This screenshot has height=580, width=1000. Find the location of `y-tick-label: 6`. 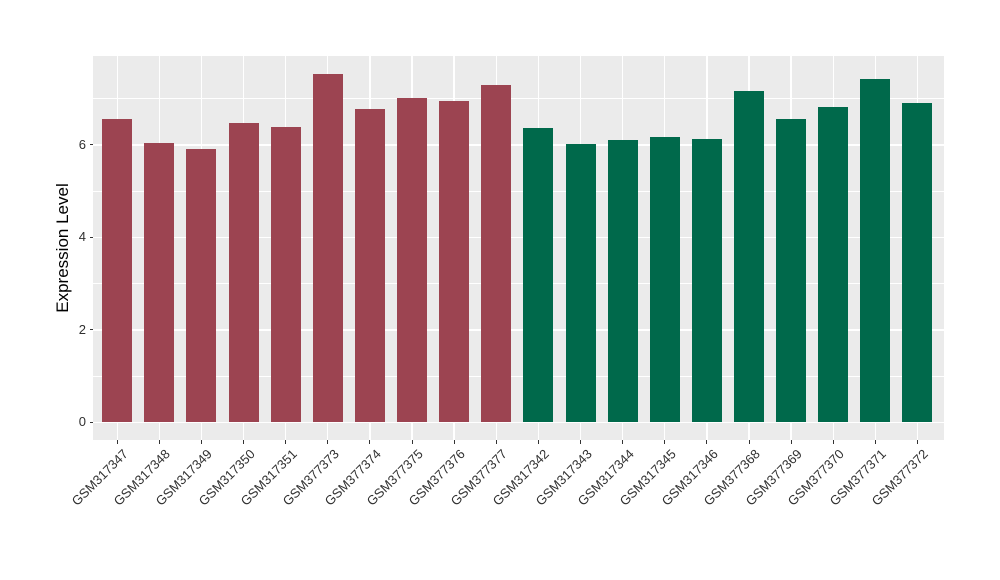

y-tick-label: 6 is located at coordinates (82, 144).